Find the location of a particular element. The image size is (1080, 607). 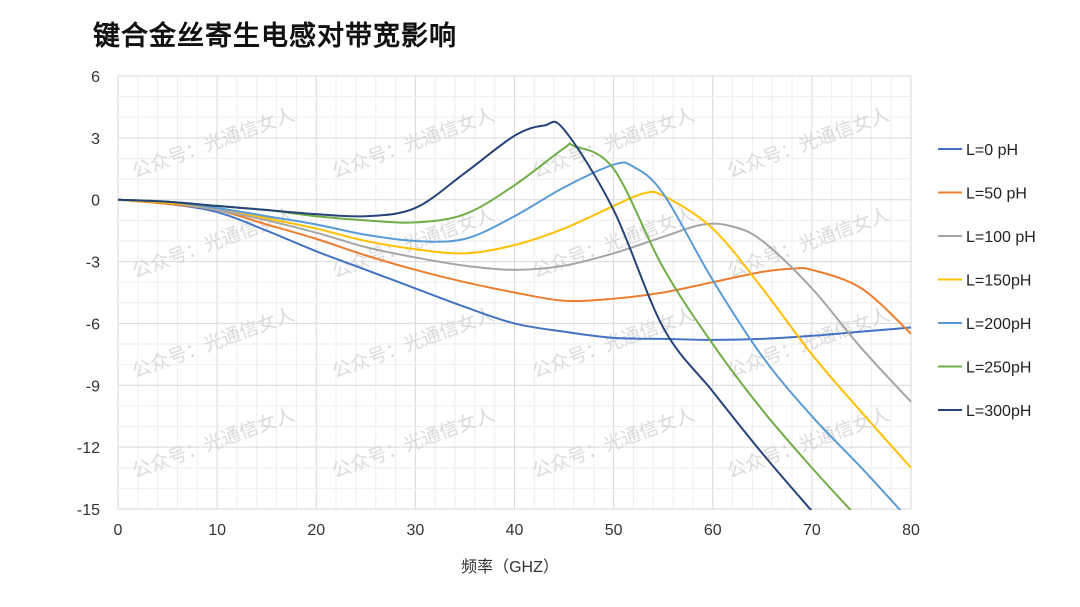

legend-label: L=150pH is located at coordinates (998, 281).